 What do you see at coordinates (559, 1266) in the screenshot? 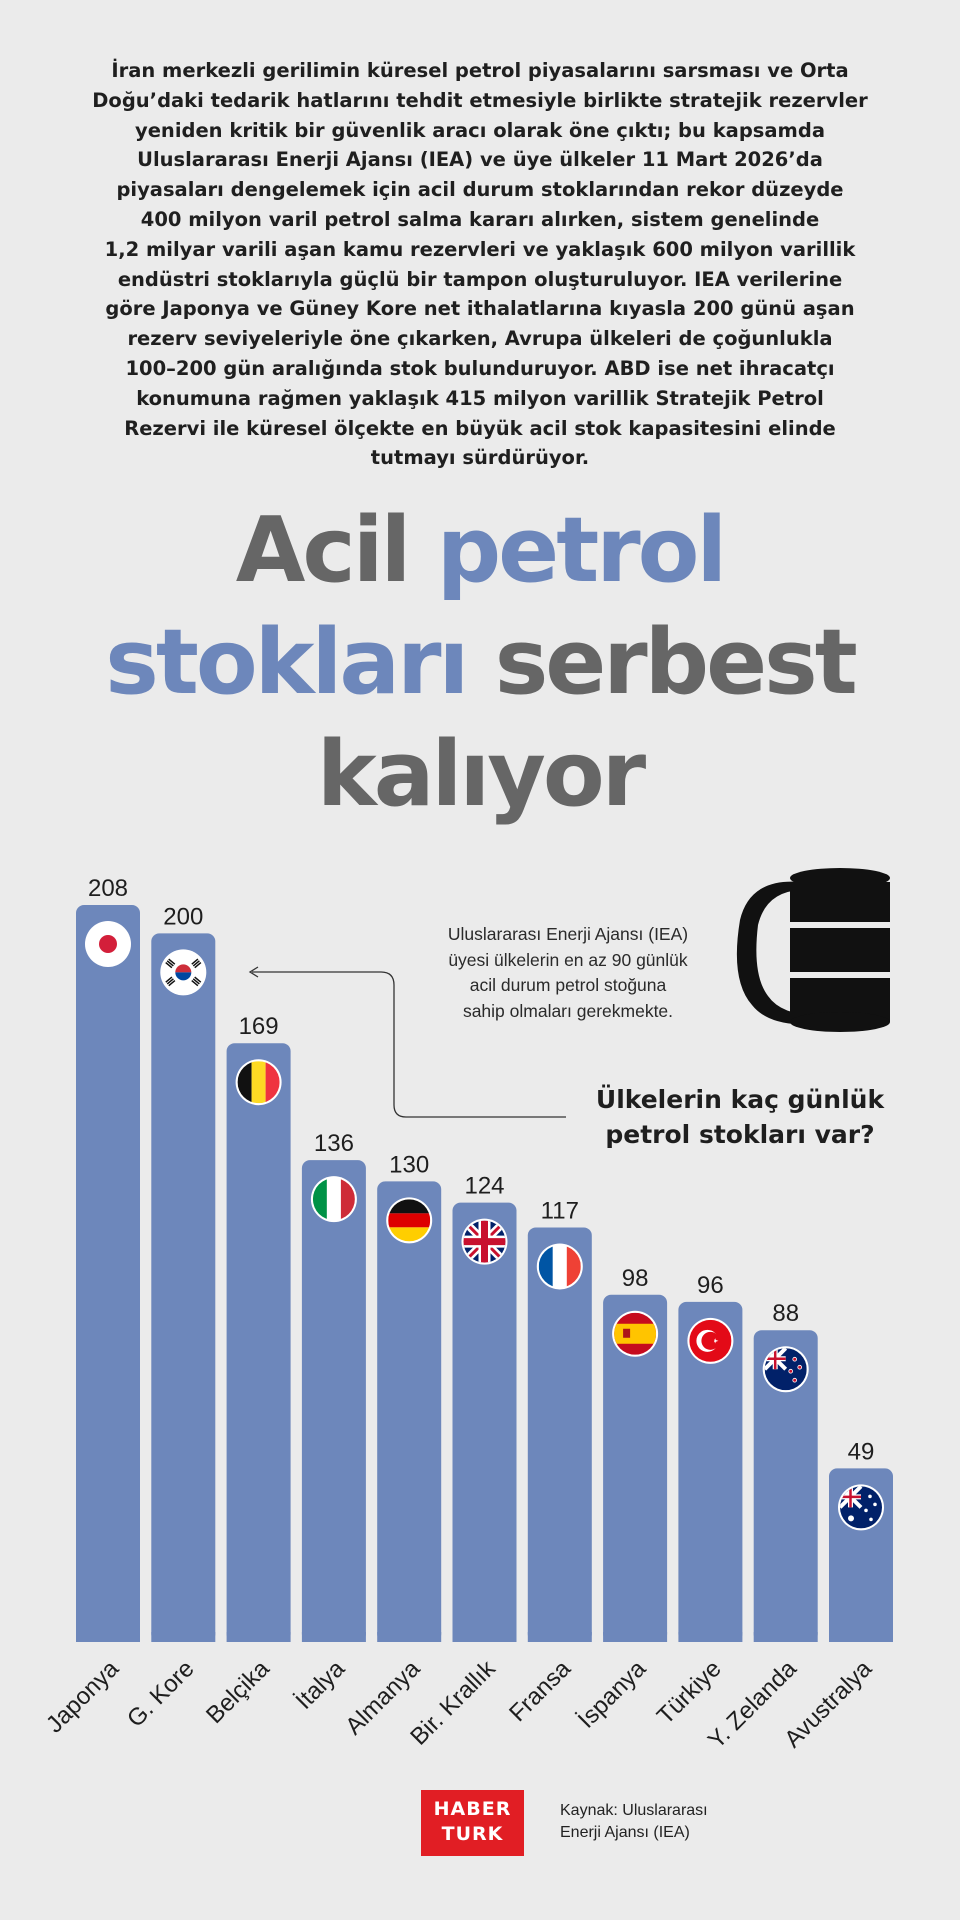
I see `france-flag-icon` at bounding box center [559, 1266].